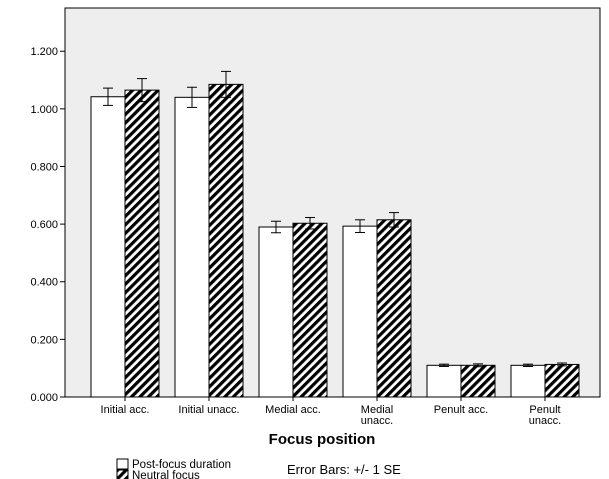 The width and height of the screenshot is (609, 479). What do you see at coordinates (181, 465) in the screenshot?
I see `legend-label: Post-focus duration` at bounding box center [181, 465].